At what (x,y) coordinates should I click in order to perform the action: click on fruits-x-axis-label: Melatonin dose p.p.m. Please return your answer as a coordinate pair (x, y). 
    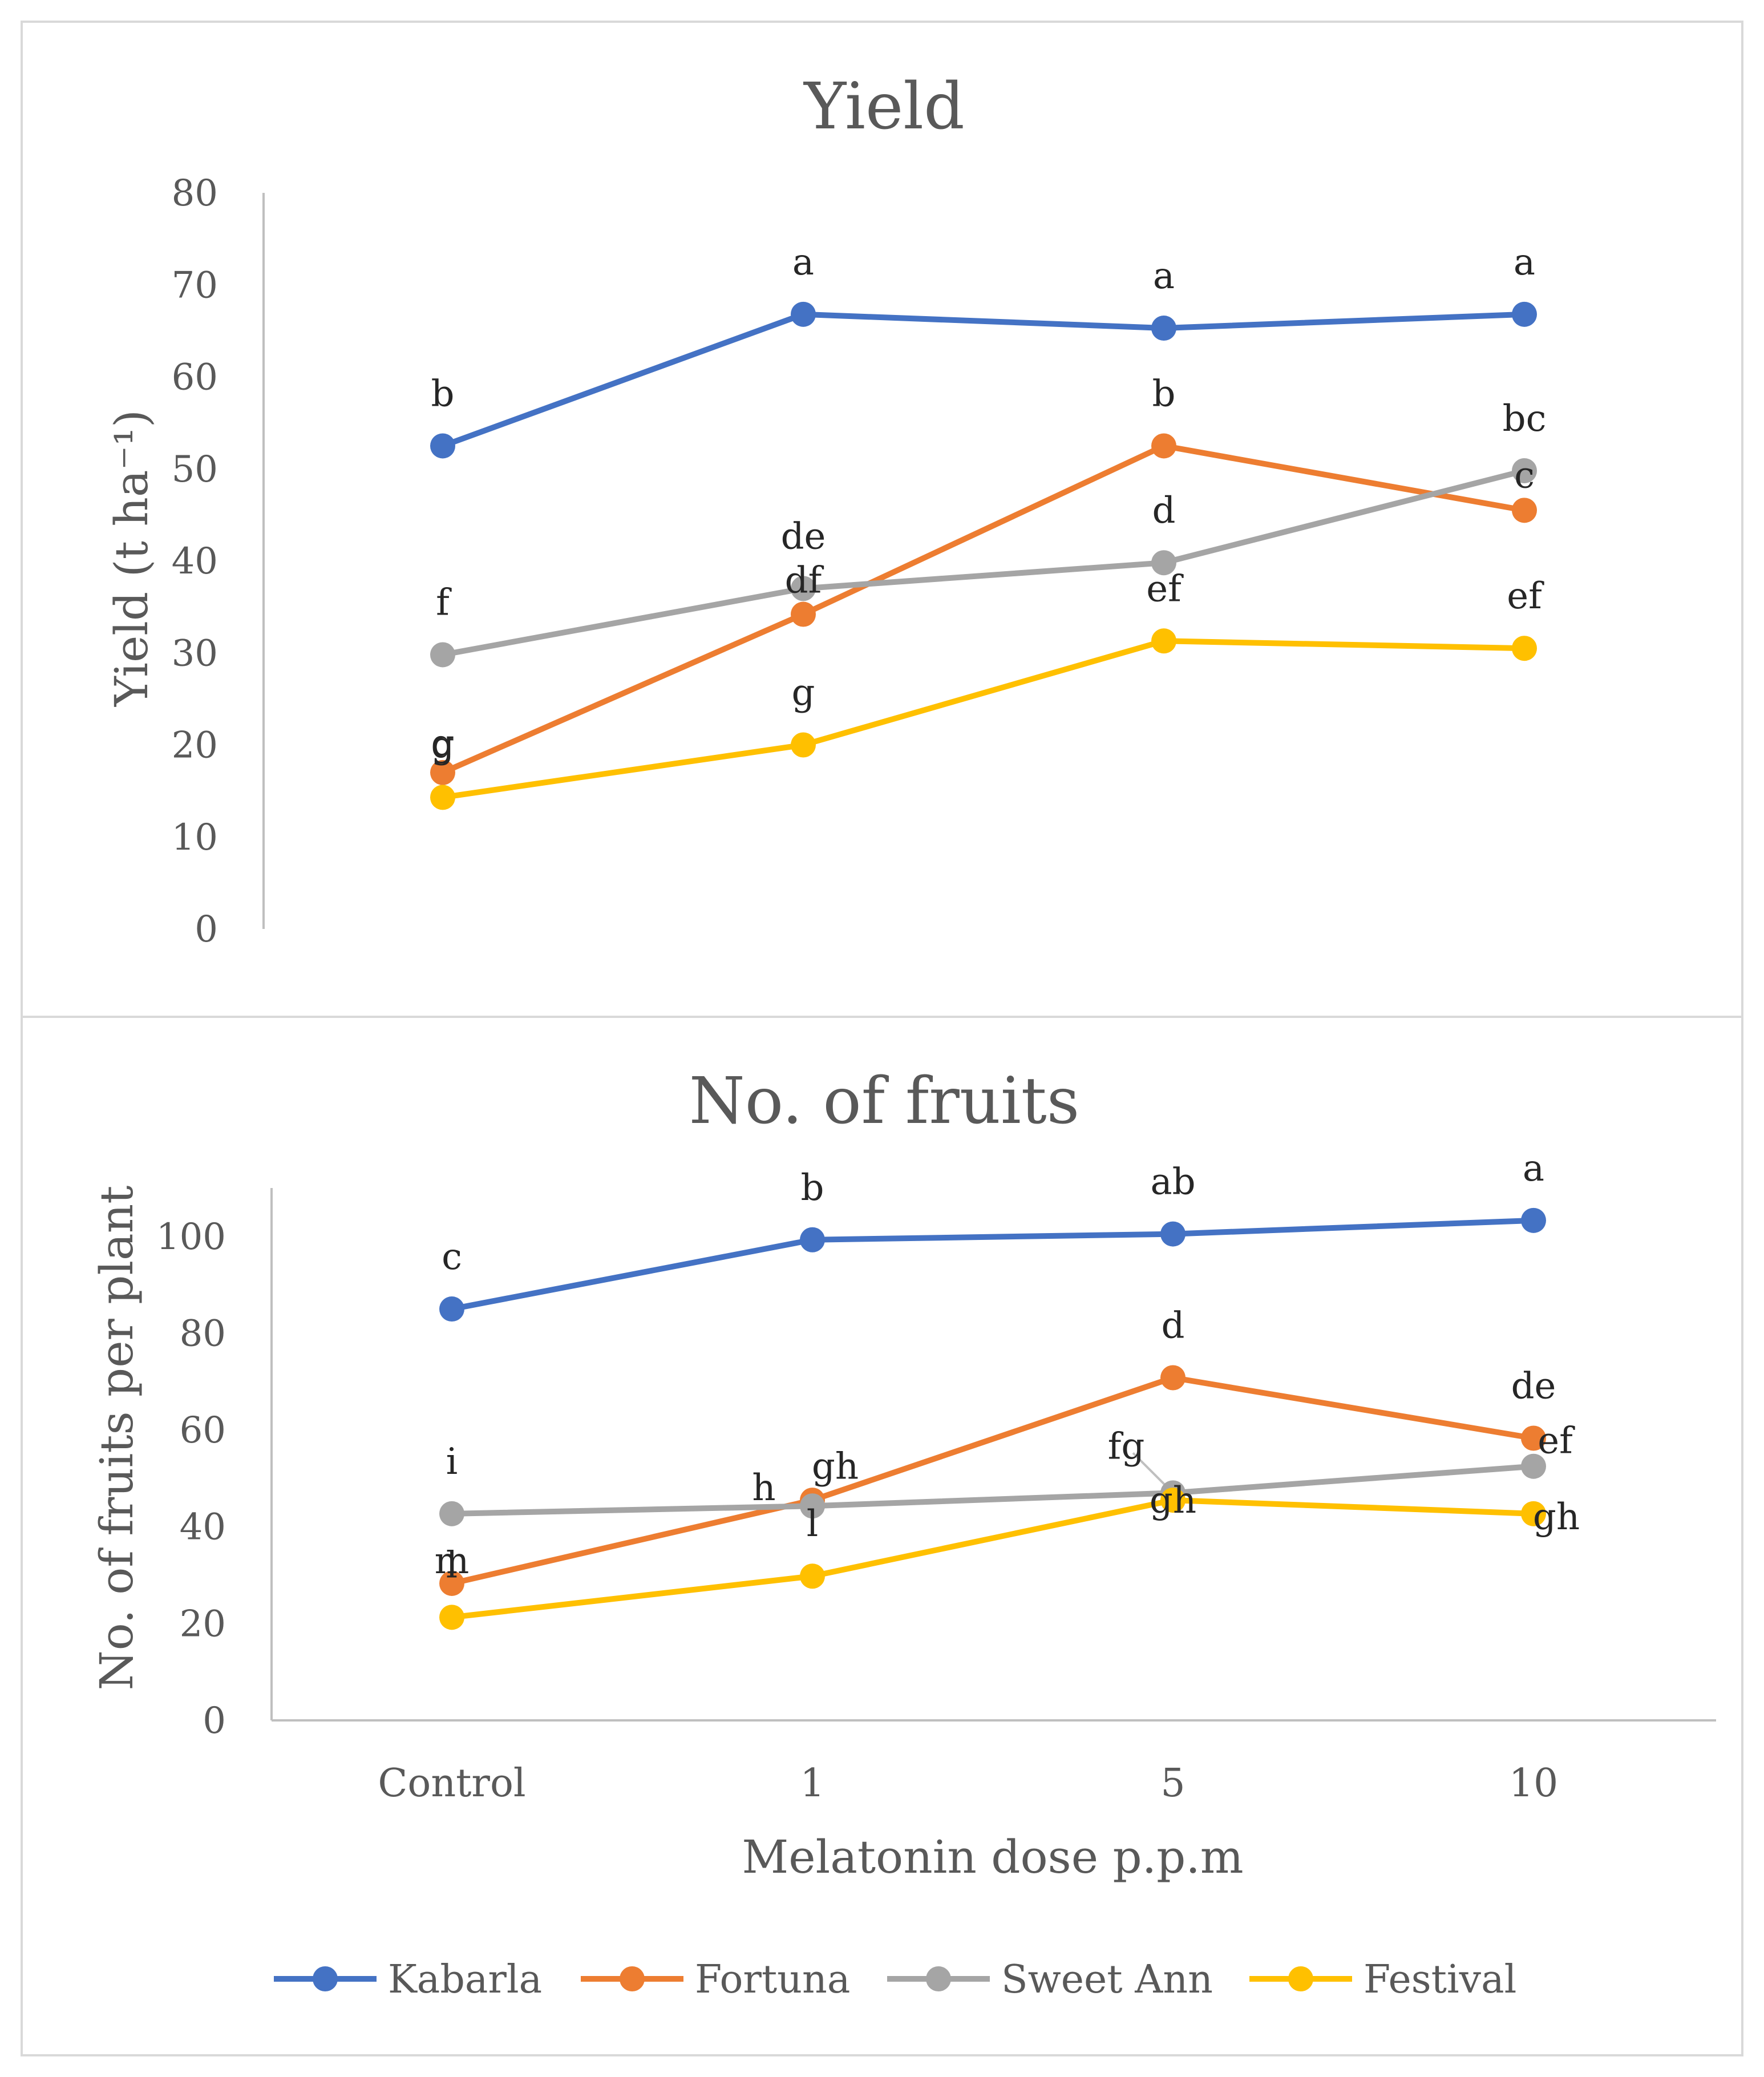
    Looking at the image, I should click on (993, 1857).